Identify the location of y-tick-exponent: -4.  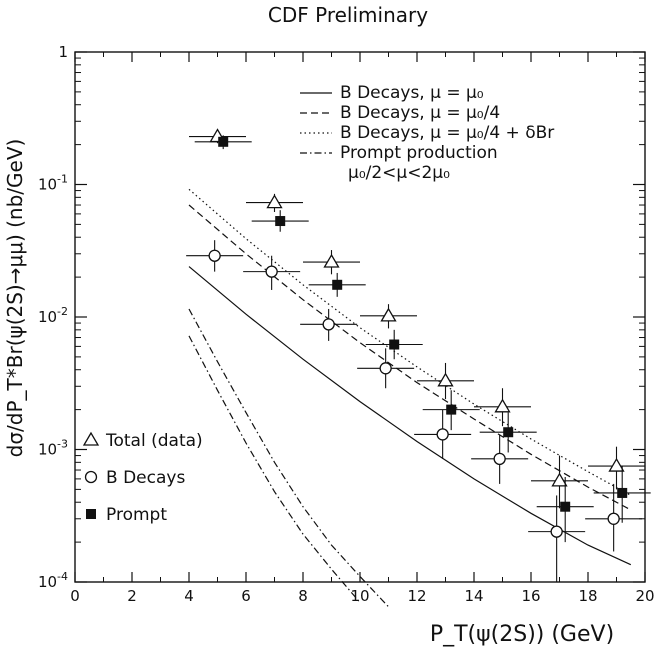
(62, 576).